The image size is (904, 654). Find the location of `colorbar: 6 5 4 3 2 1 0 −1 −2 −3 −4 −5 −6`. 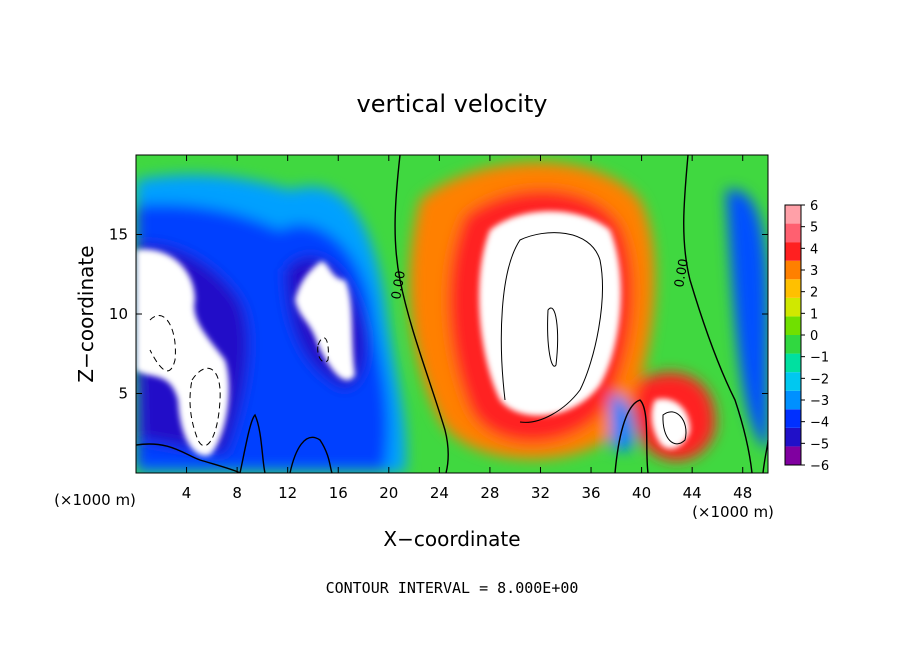

colorbar: 6 5 4 3 2 1 0 −1 −2 −3 −4 −5 −6 is located at coordinates (806, 336).